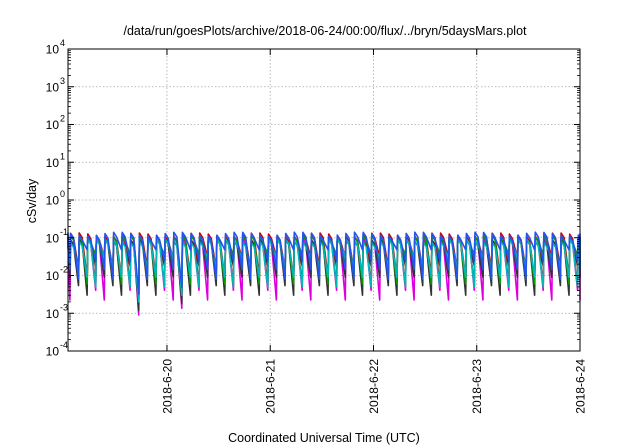 The height and width of the screenshot is (448, 640). What do you see at coordinates (64, 307) in the screenshot?
I see `y-tick-exponent: -3` at bounding box center [64, 307].